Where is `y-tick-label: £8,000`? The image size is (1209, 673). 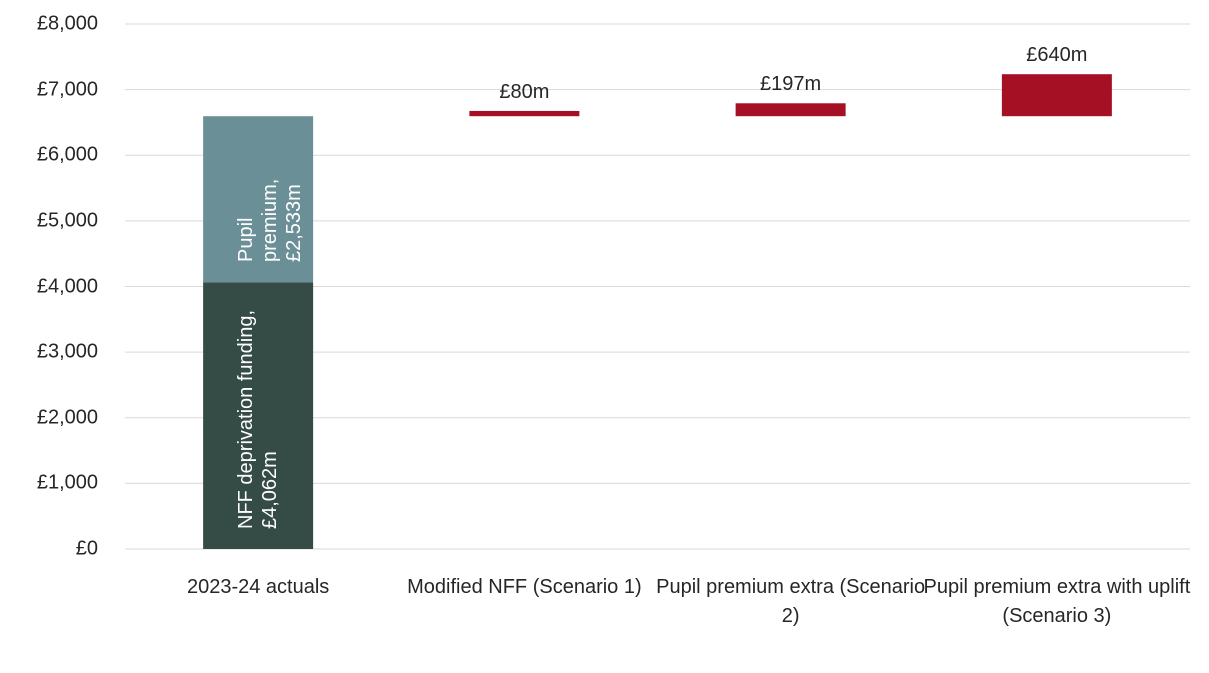 y-tick-label: £8,000 is located at coordinates (67, 23).